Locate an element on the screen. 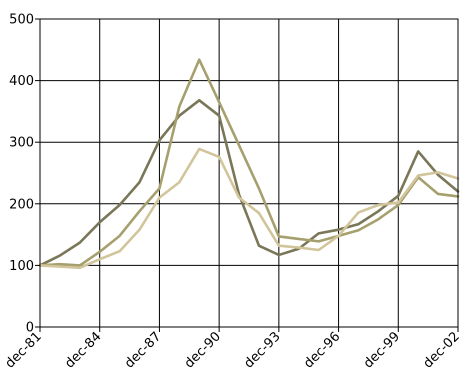 The width and height of the screenshot is (465, 376). x-tick-label: dec-87 is located at coordinates (143, 350).